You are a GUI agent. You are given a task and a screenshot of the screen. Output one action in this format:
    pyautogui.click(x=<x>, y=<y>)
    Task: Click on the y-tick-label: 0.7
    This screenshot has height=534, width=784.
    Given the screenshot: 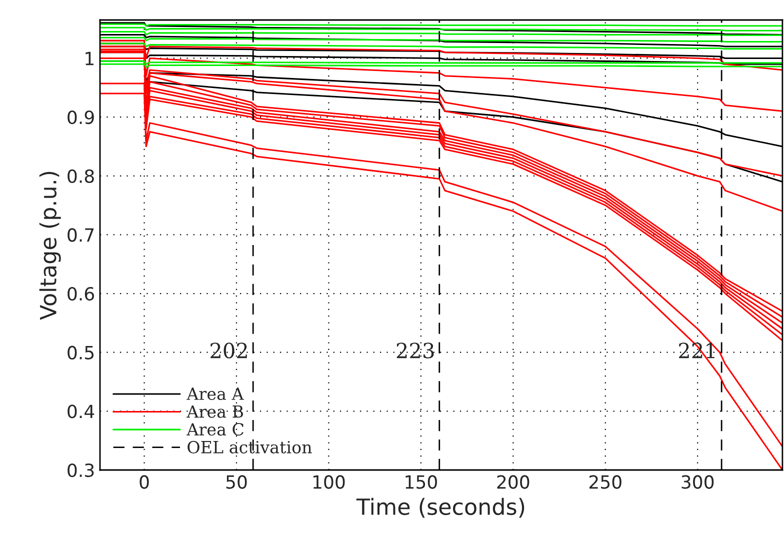 What is the action you would take?
    pyautogui.click(x=81, y=235)
    